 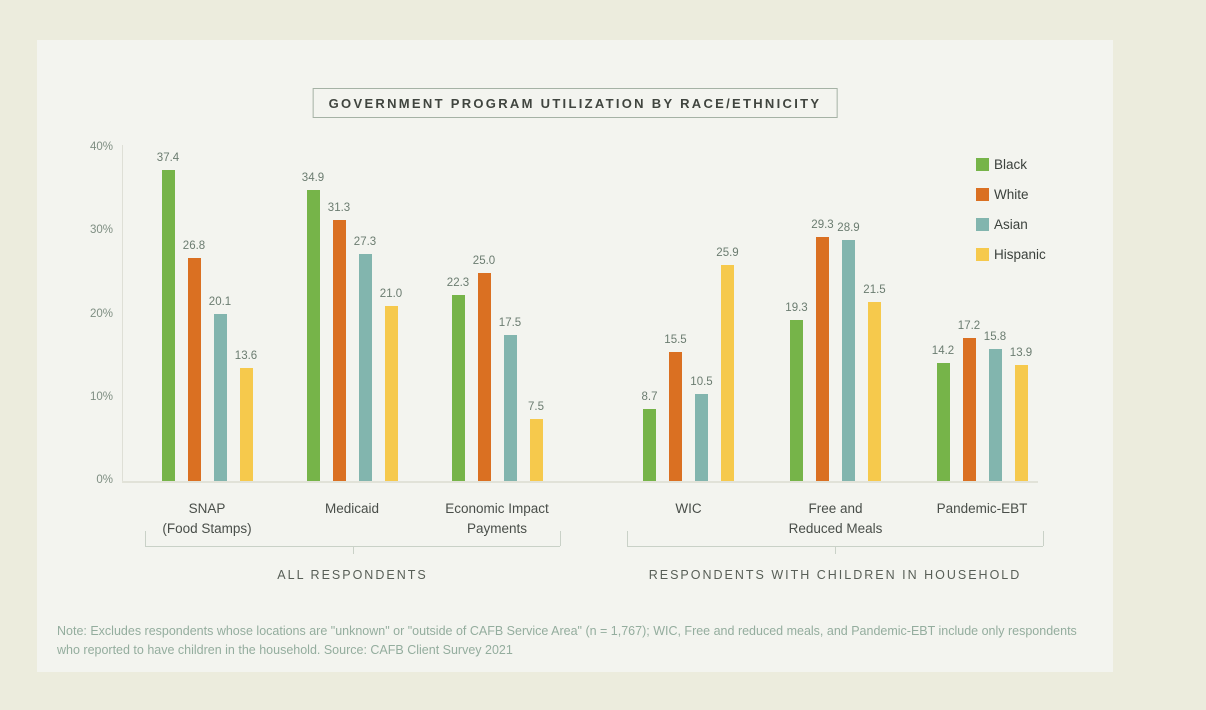 I want to click on category-label-line: Free and, so click(x=835, y=508).